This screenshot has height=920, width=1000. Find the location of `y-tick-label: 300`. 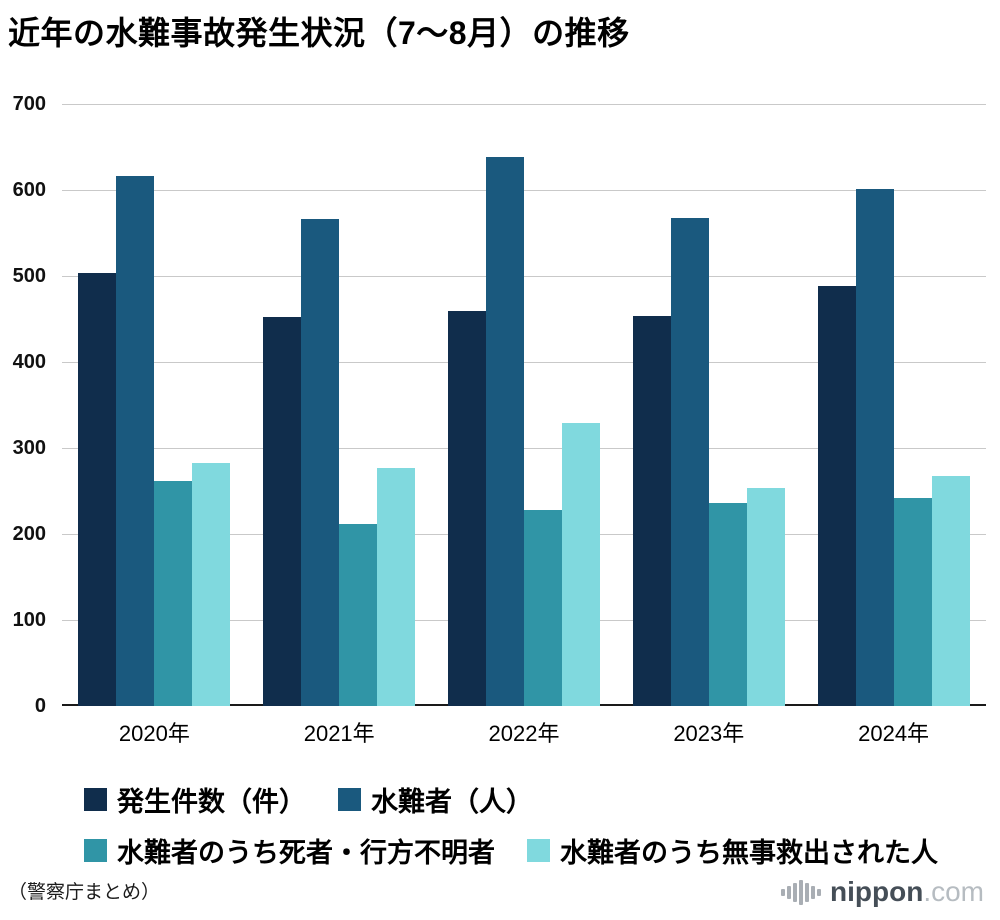

y-tick-label: 300 is located at coordinates (29, 448).